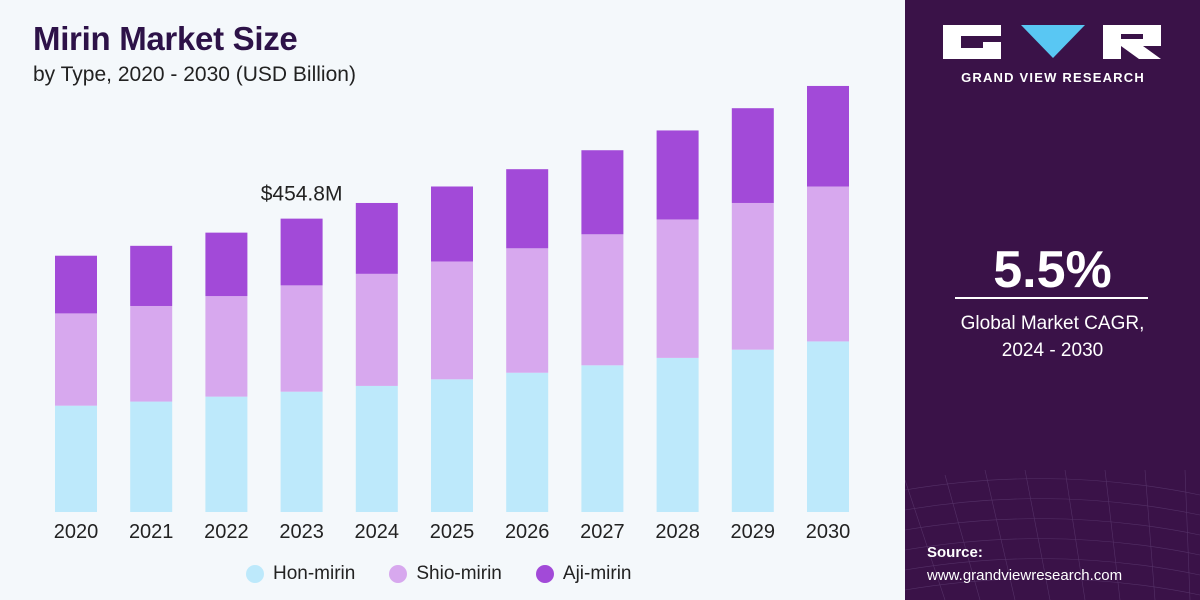 The image size is (1200, 600). What do you see at coordinates (752, 430) in the screenshot?
I see `bar-hon-mirin-2029` at bounding box center [752, 430].